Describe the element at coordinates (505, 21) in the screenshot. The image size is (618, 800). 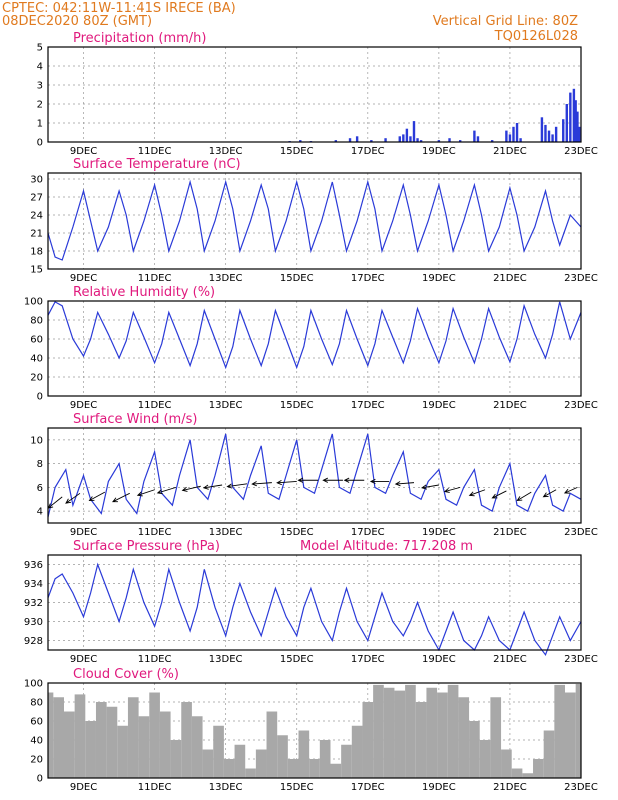
I see `header-grid-note: Vertical Grid Line: 80Z` at that location.